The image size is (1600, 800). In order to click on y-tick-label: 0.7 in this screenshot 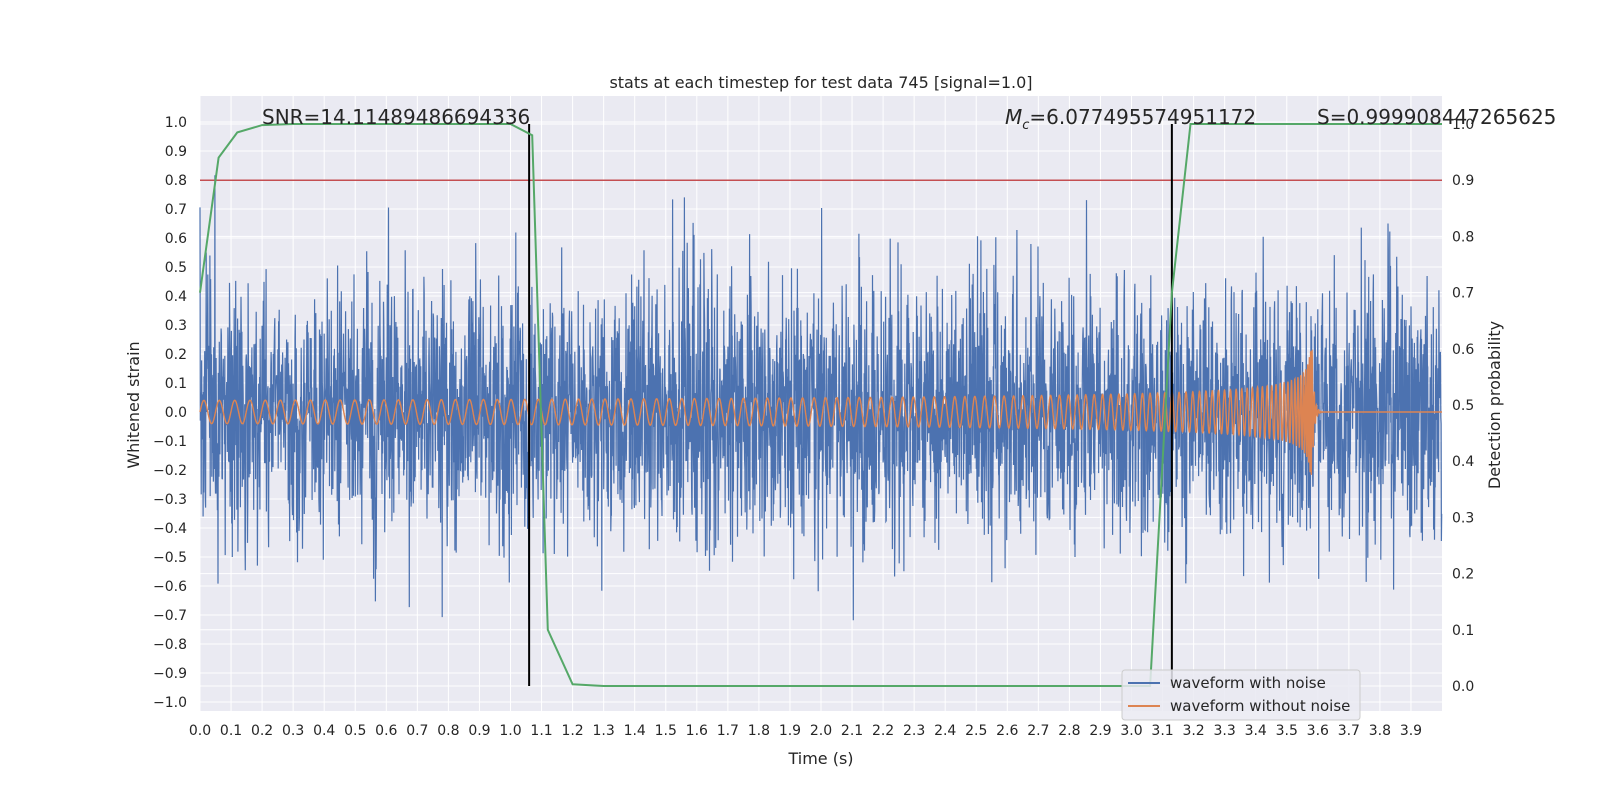, I will do `click(176, 210)`.